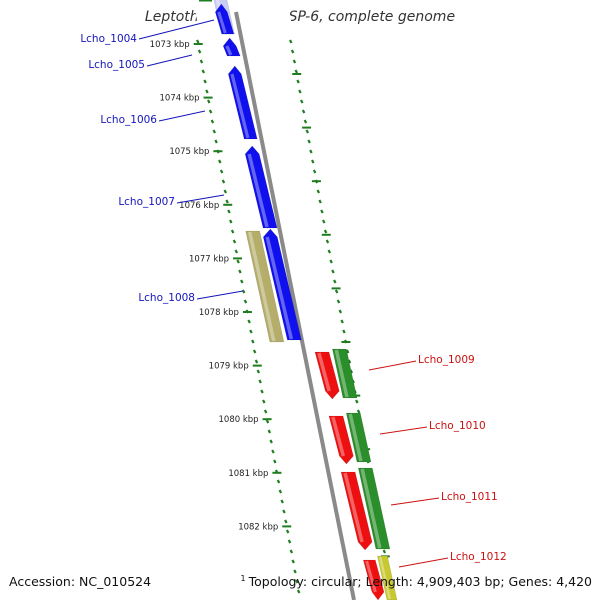  What do you see at coordinates (116, 65) in the screenshot?
I see `forward-gene-label: Lcho_1005` at bounding box center [116, 65].